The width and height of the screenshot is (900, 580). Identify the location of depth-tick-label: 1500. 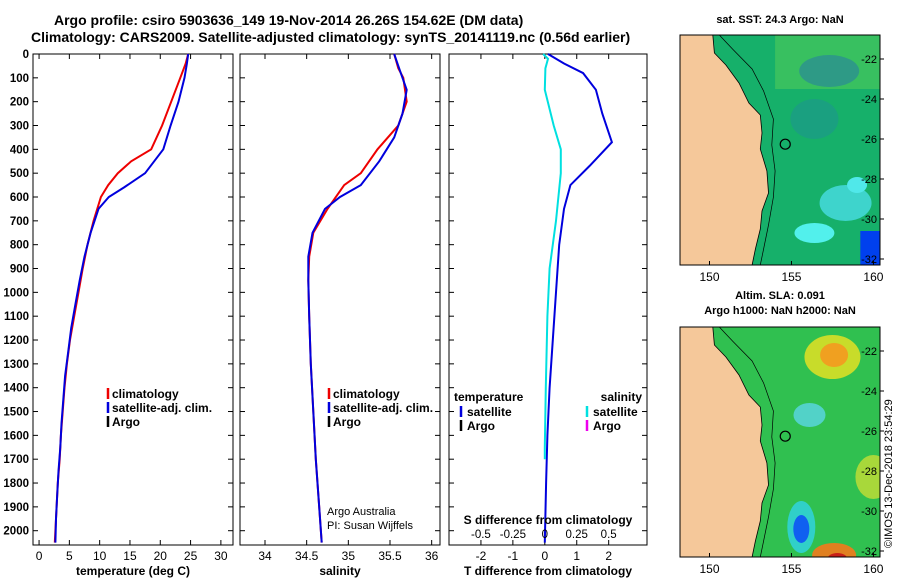
(16, 413).